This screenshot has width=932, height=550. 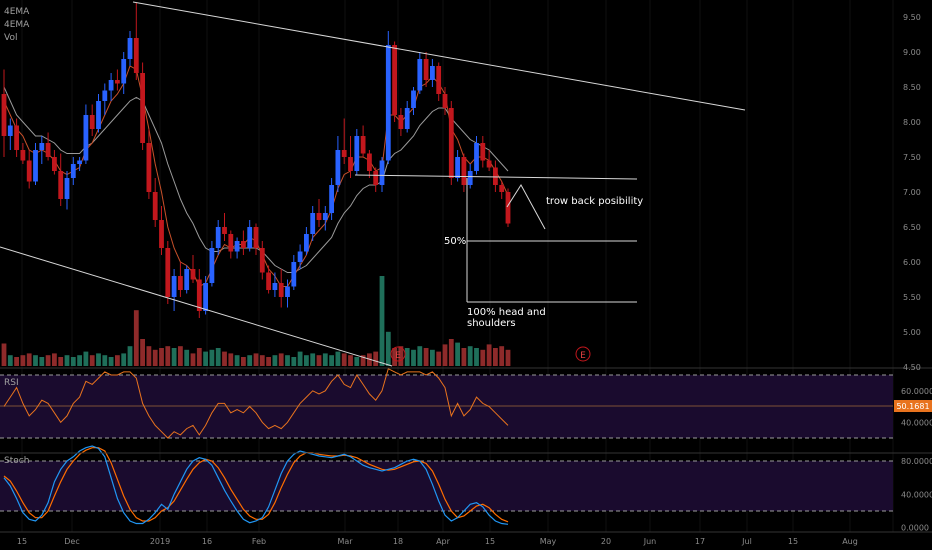 I want to click on indicator-label-vol: Vol, so click(x=10, y=38).